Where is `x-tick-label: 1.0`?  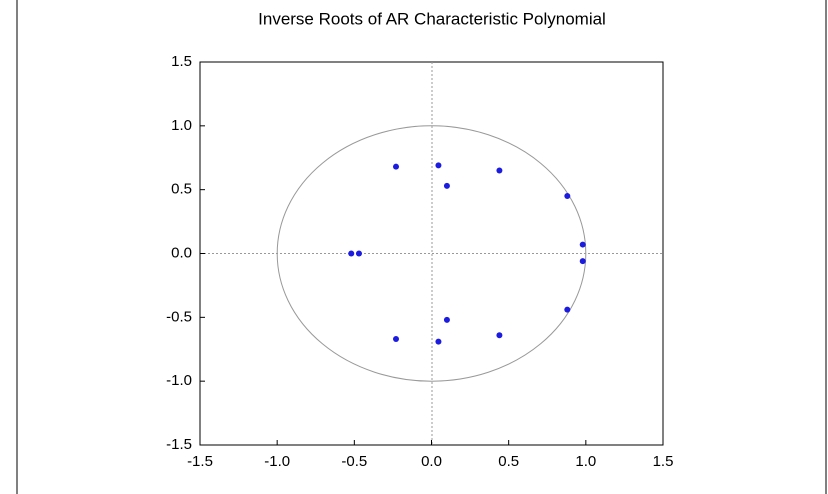
x-tick-label: 1.0 is located at coordinates (585, 461).